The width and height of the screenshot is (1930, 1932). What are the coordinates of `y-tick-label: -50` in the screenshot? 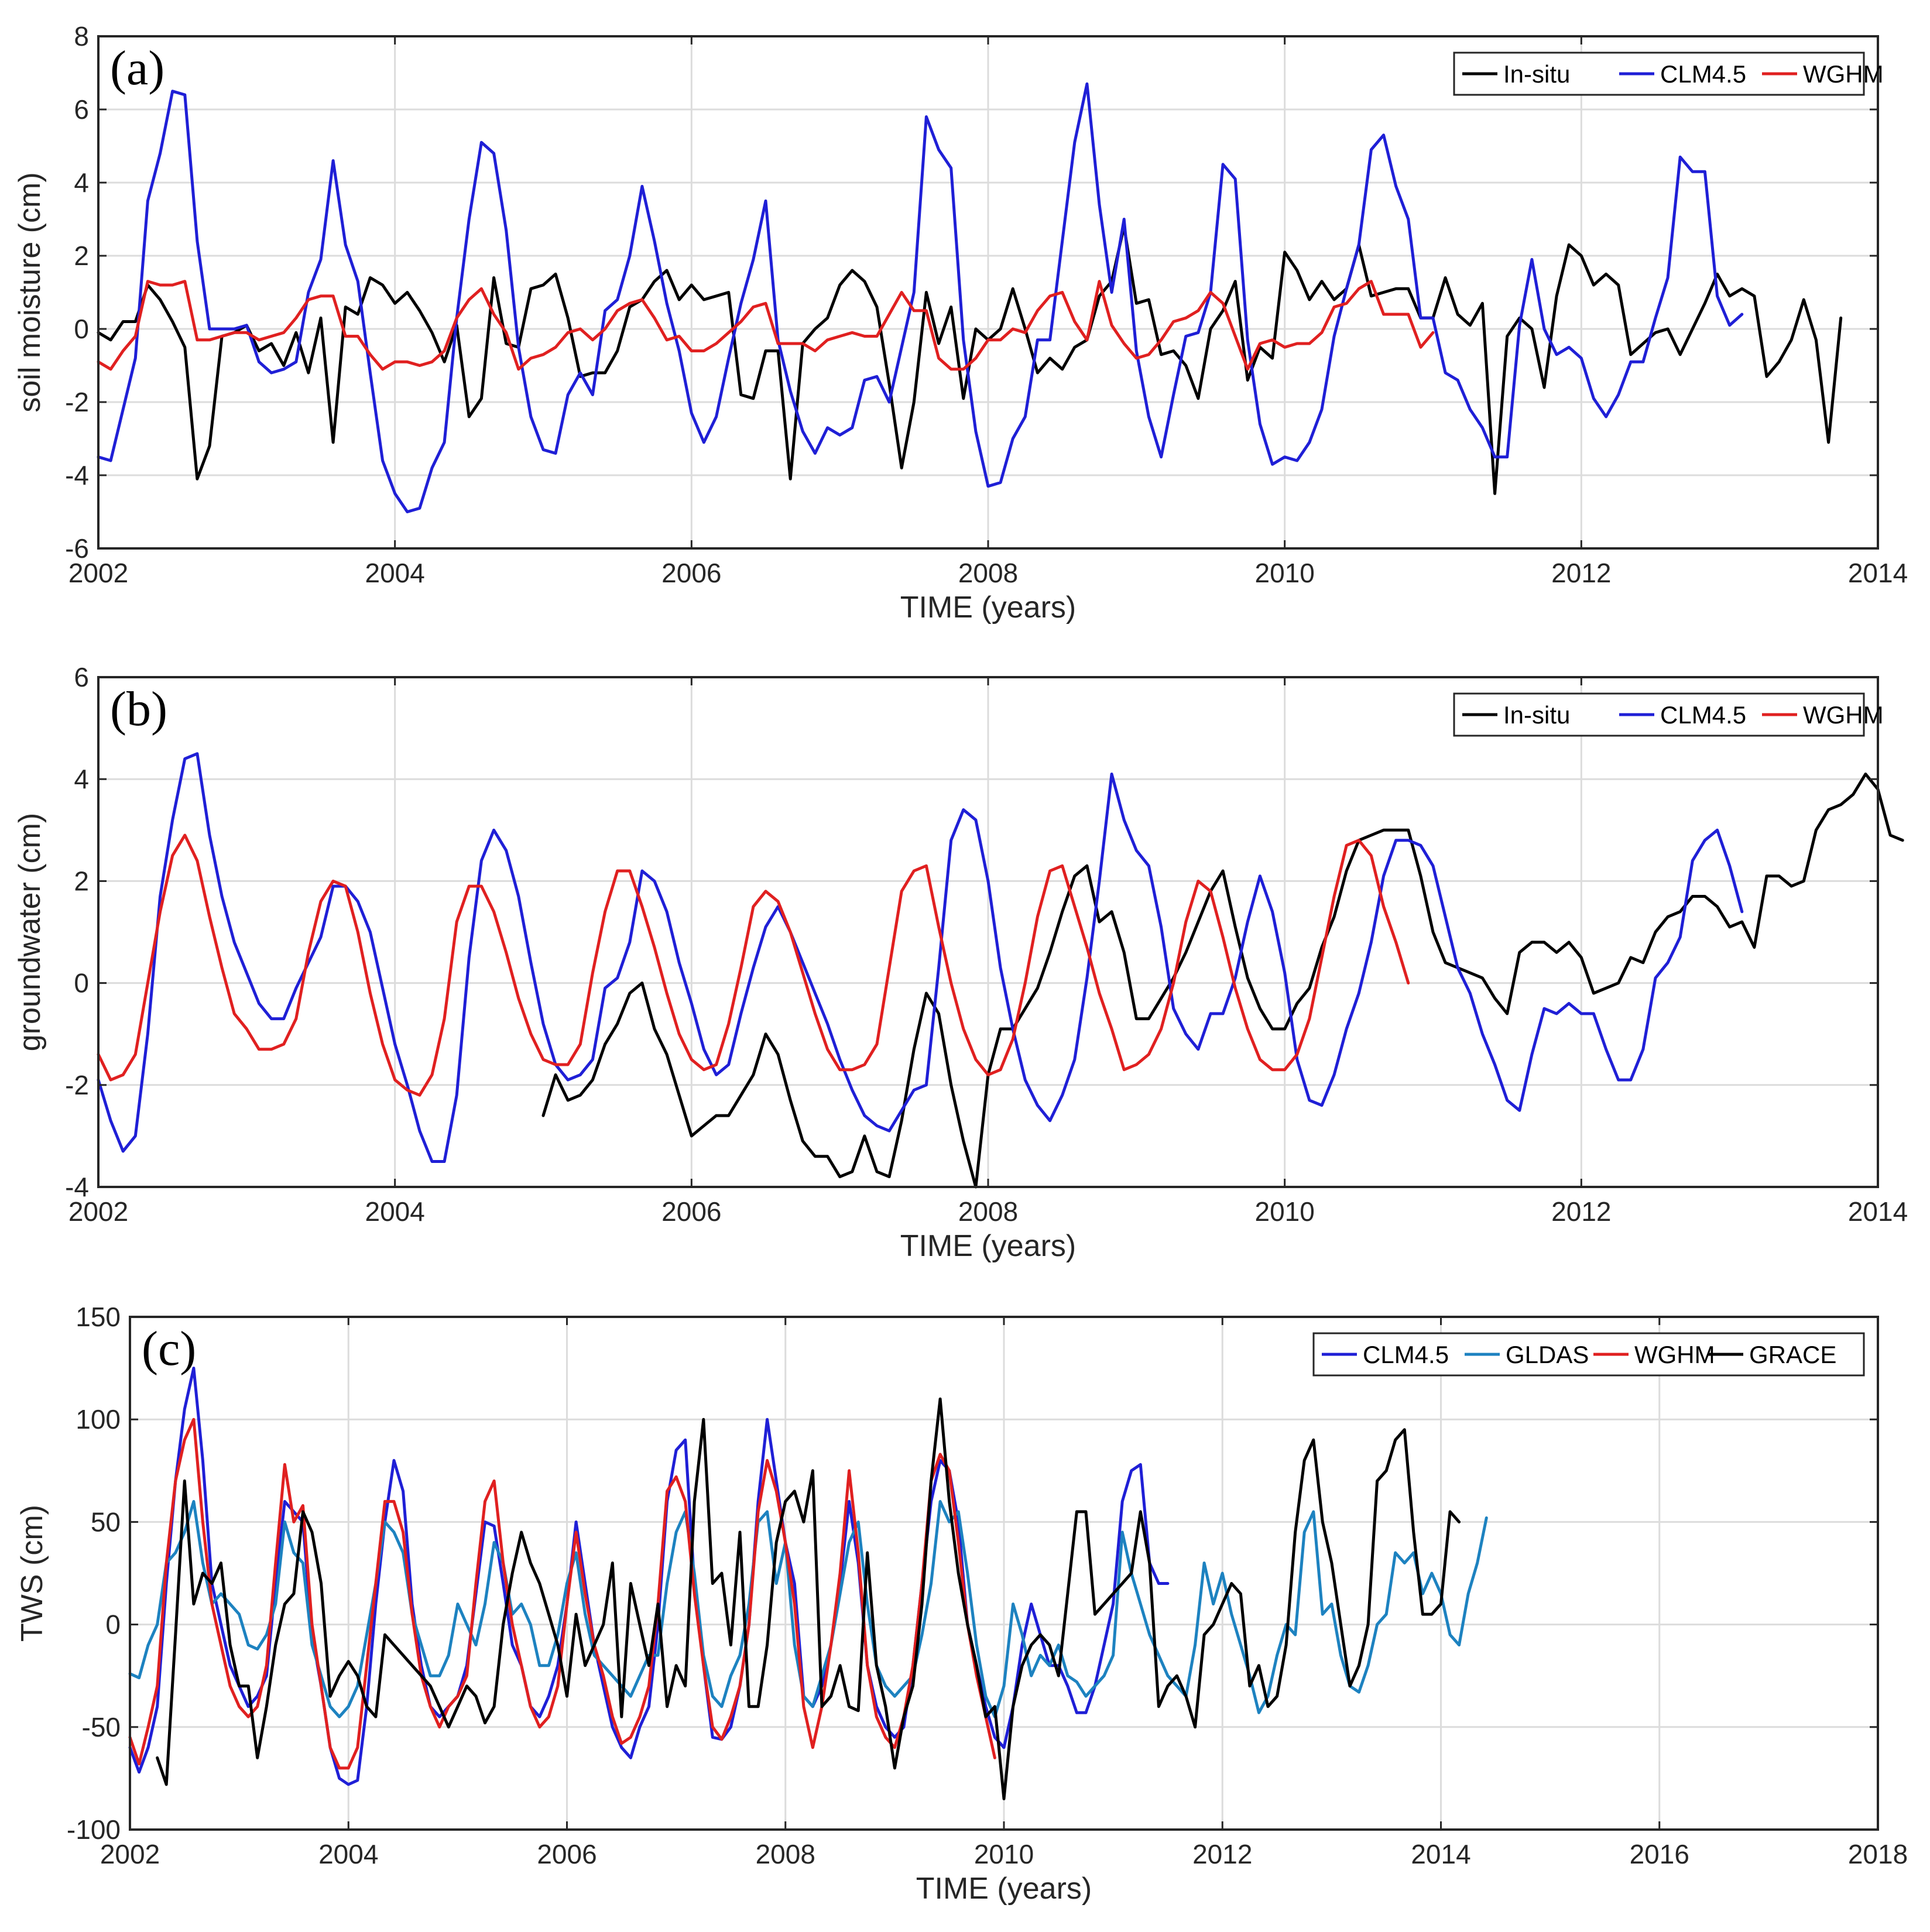 It's located at (101, 1727).